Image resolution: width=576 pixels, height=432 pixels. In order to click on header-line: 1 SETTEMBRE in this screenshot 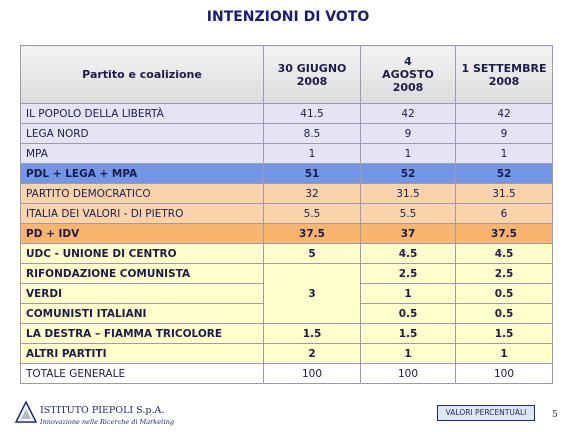, I will do `click(504, 68)`.